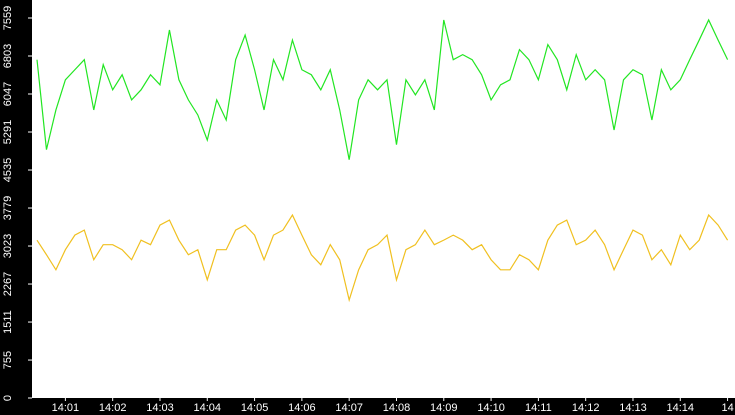 The width and height of the screenshot is (735, 415). I want to click on x-tick-label: 14:02, so click(113, 408).